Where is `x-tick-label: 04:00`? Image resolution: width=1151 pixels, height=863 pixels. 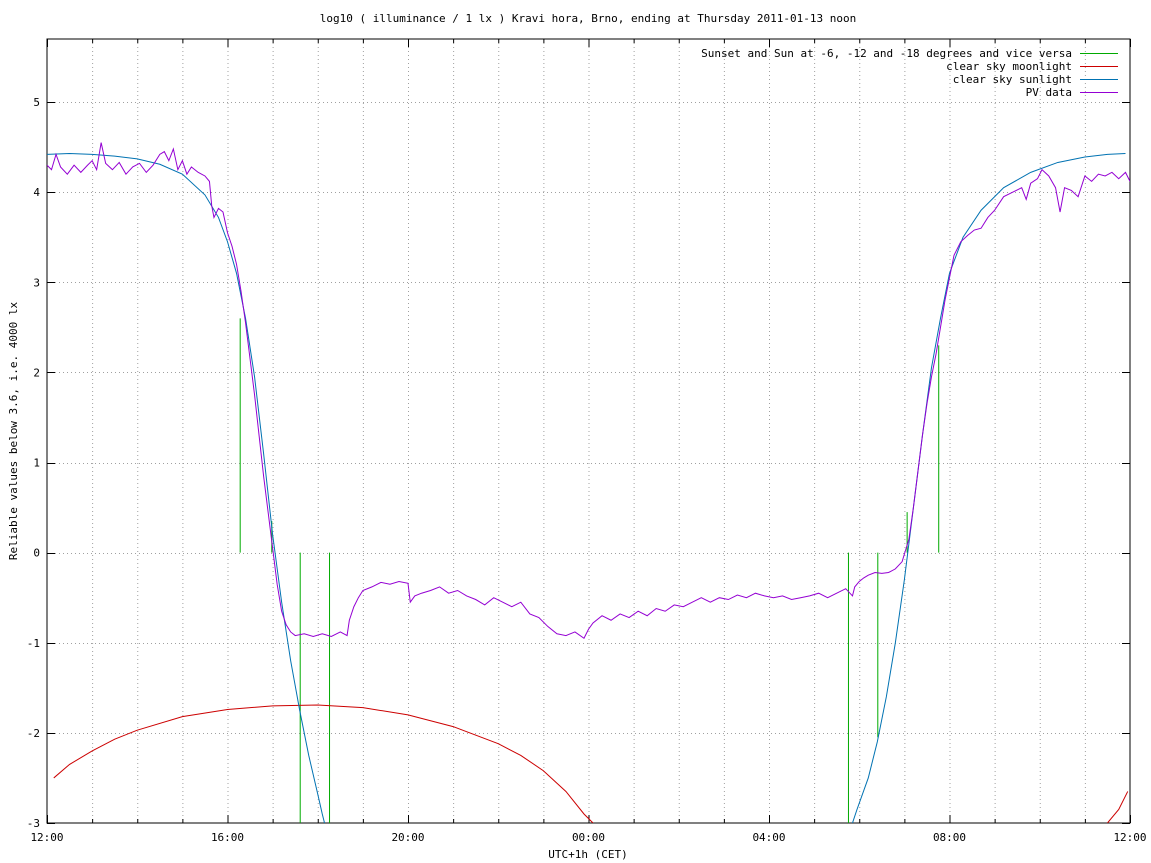 x-tick-label: 04:00 is located at coordinates (768, 837).